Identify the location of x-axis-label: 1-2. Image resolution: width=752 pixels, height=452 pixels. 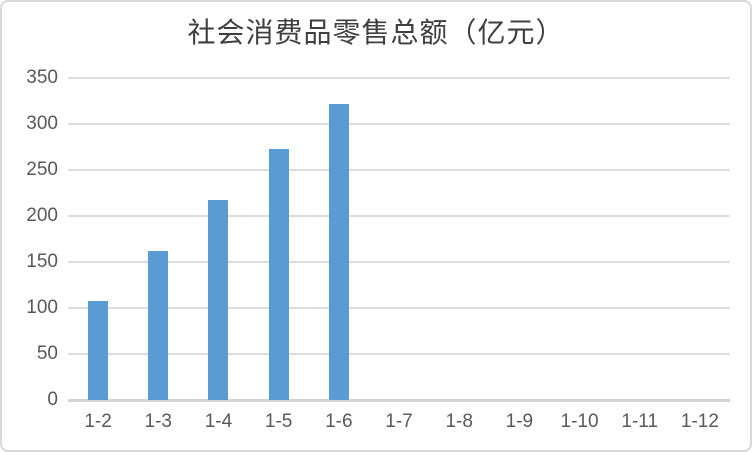
(98, 421).